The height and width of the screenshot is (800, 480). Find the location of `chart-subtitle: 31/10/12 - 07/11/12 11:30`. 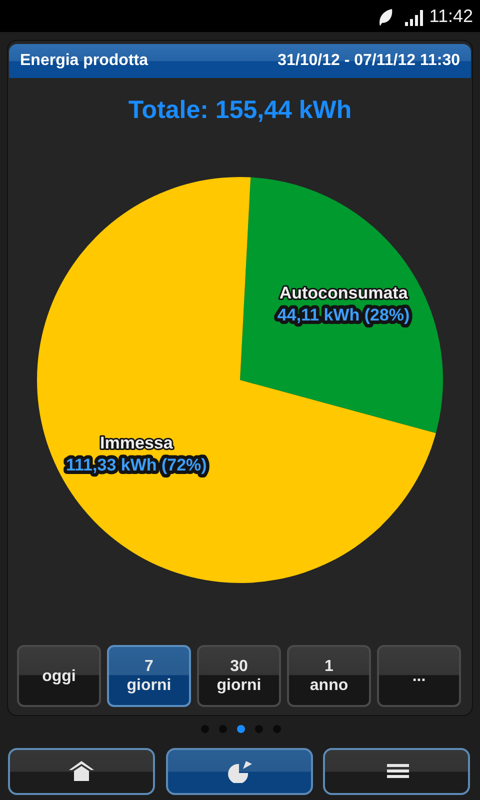

chart-subtitle: 31/10/12 - 07/11/12 11:30 is located at coordinates (369, 61).